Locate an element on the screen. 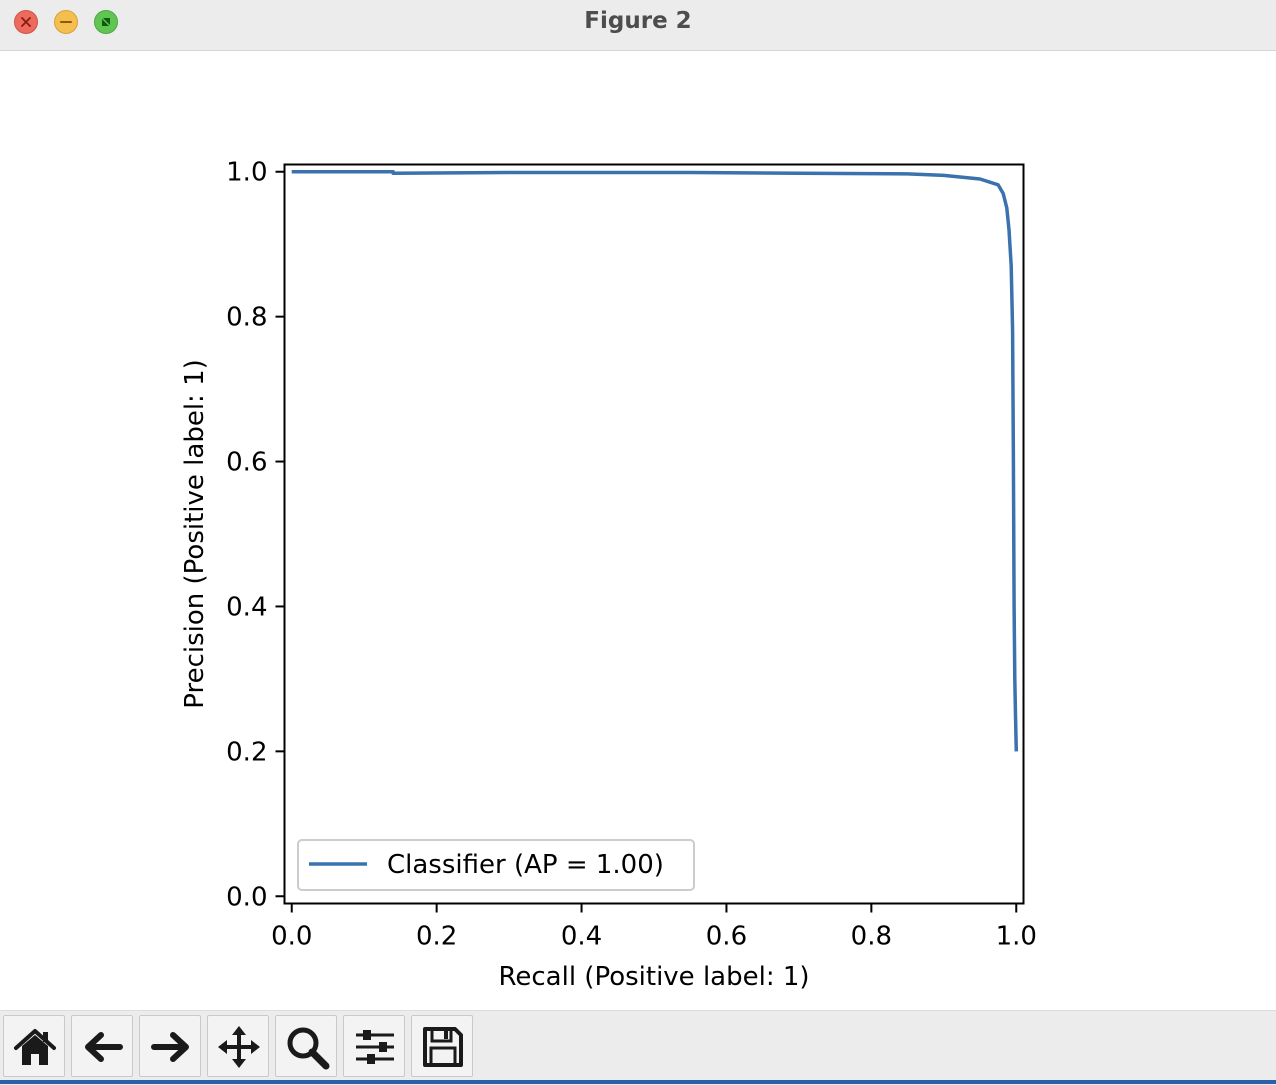 The height and width of the screenshot is (1085, 1276). save-icon is located at coordinates (443, 1047).